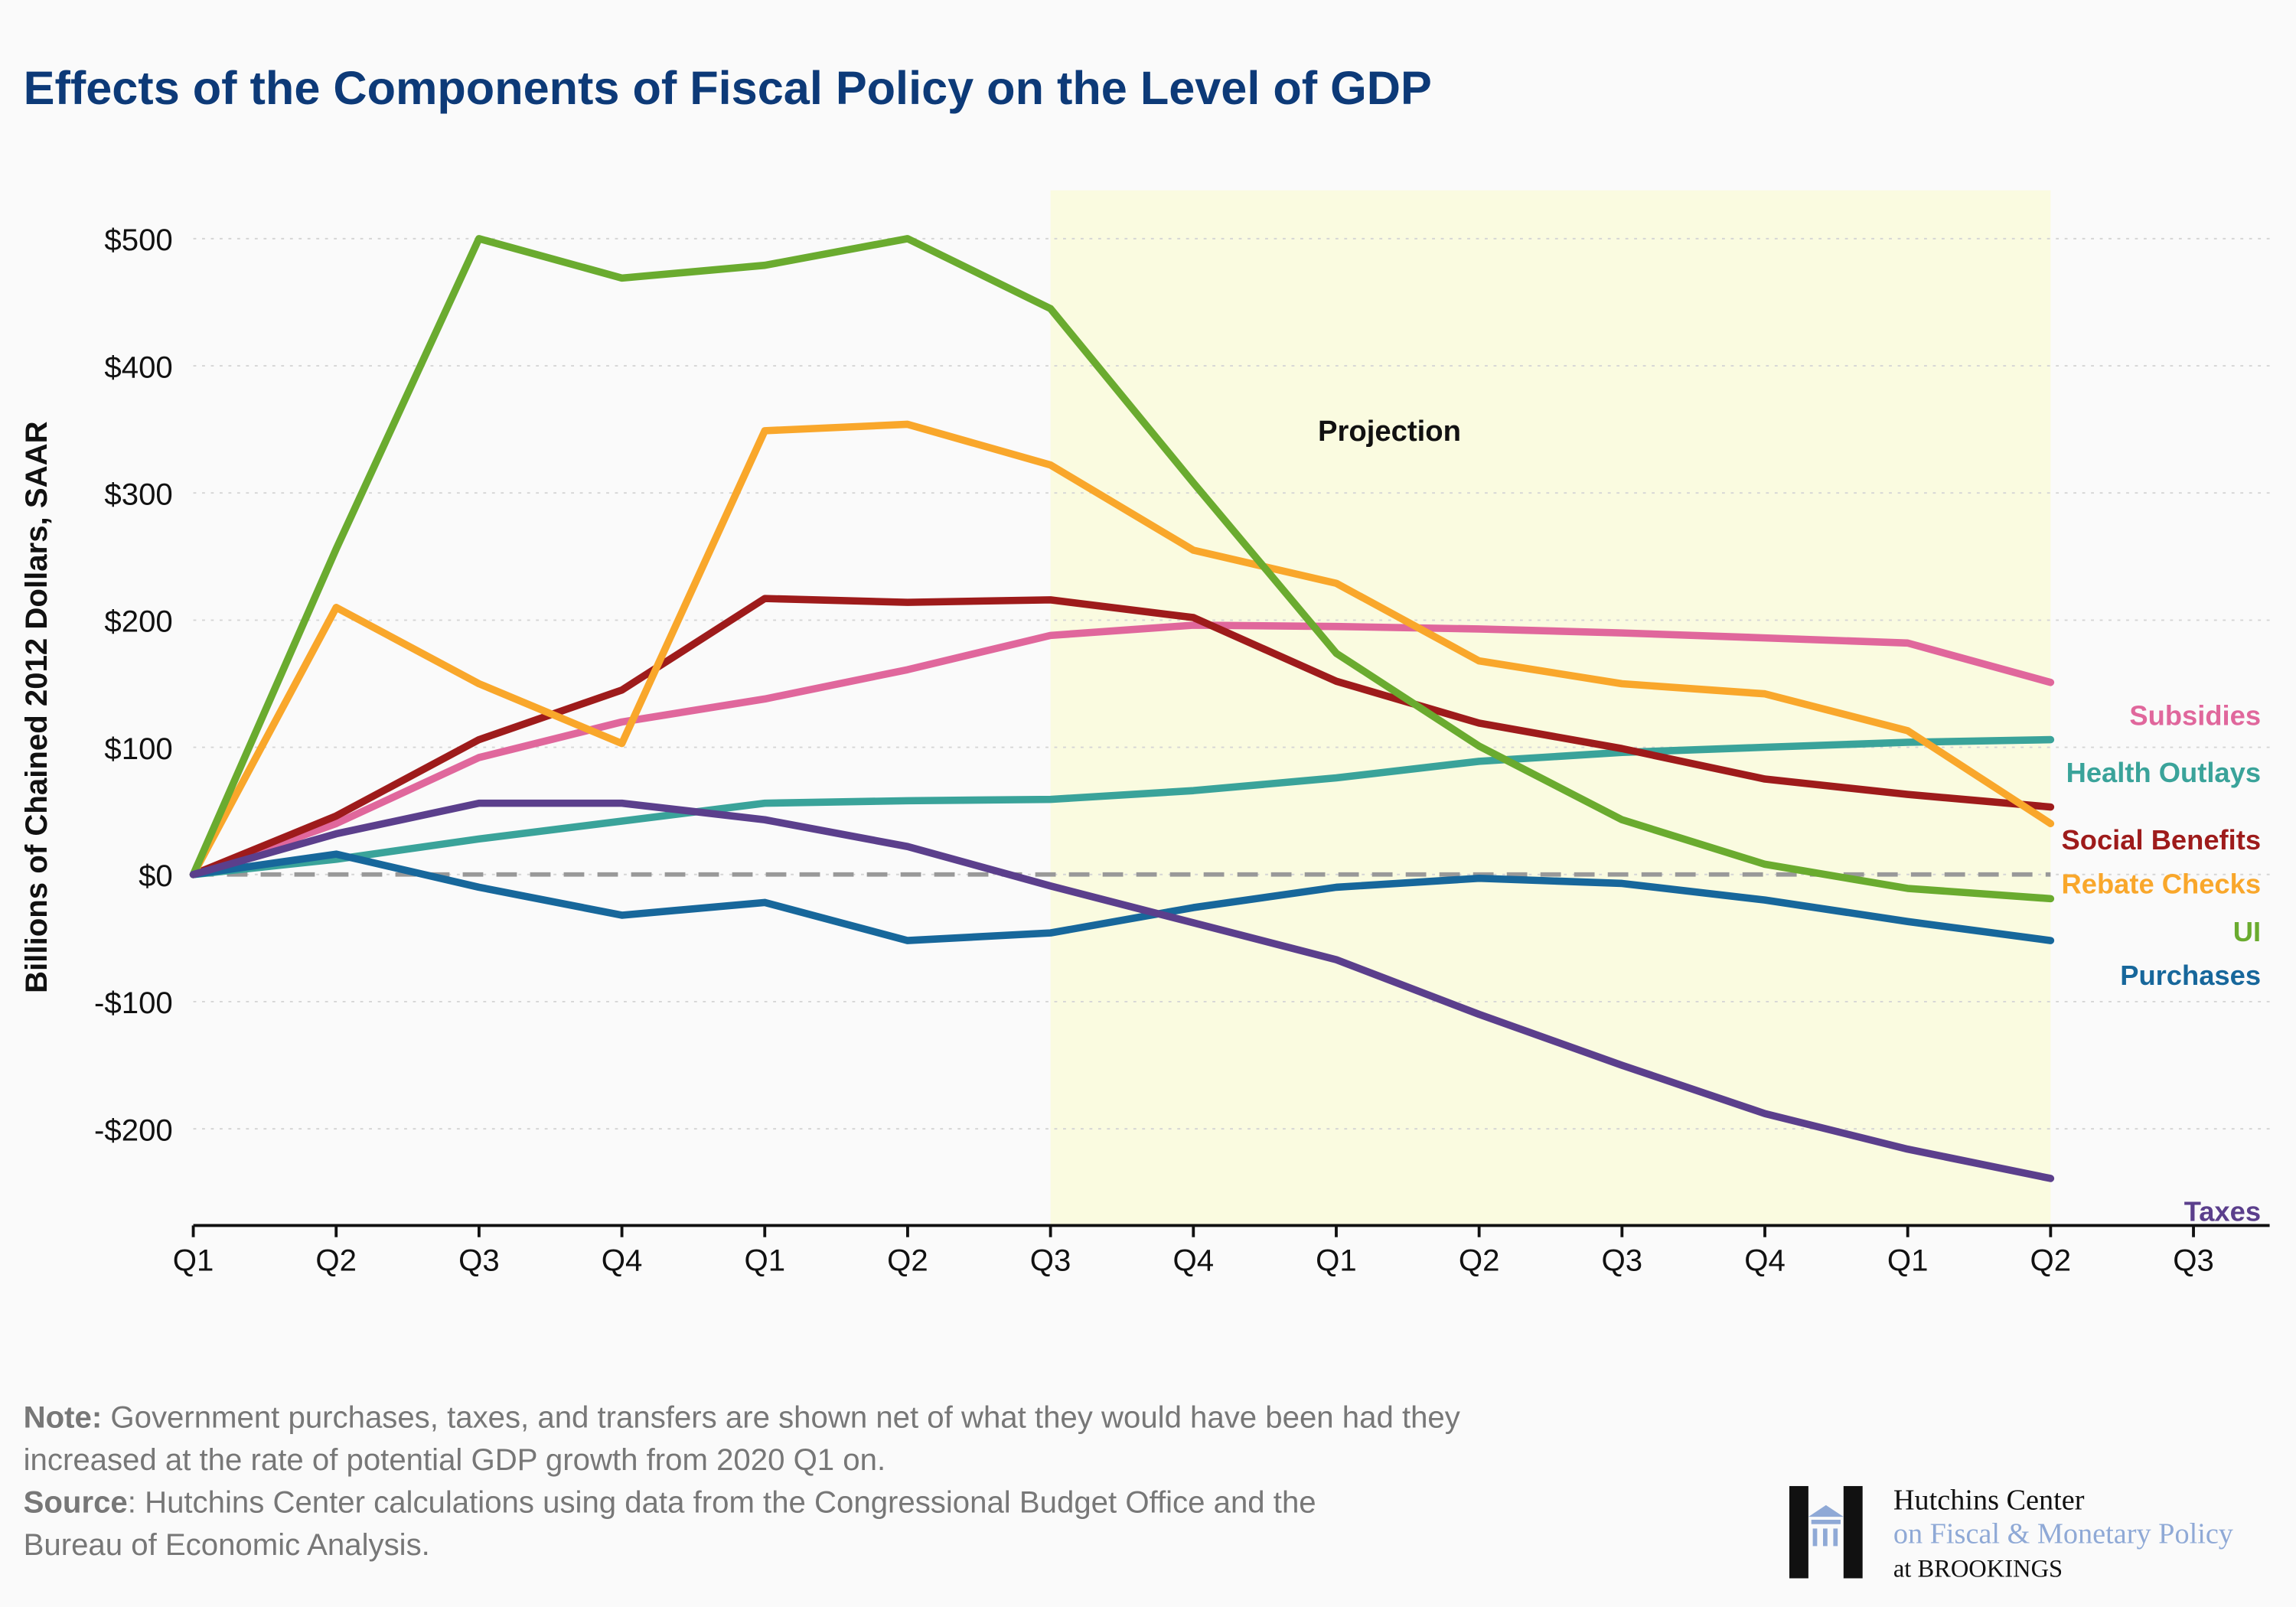 This screenshot has width=2296, height=1607. Describe the element at coordinates (133, 1003) in the screenshot. I see `y-tick-label: -$100` at that location.